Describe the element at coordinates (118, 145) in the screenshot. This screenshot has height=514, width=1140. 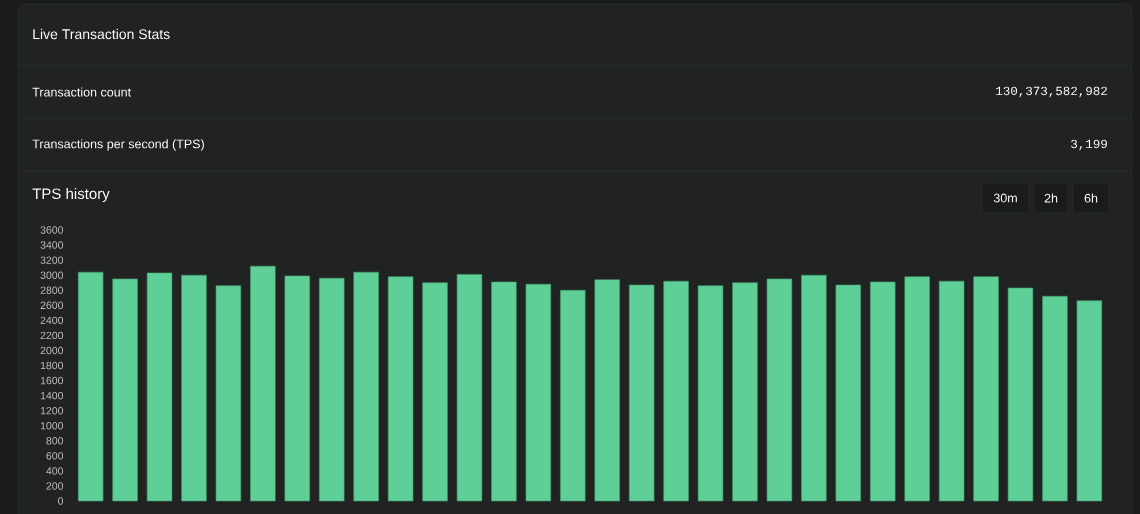
I see `text: Transactions per second (TPS)` at that location.